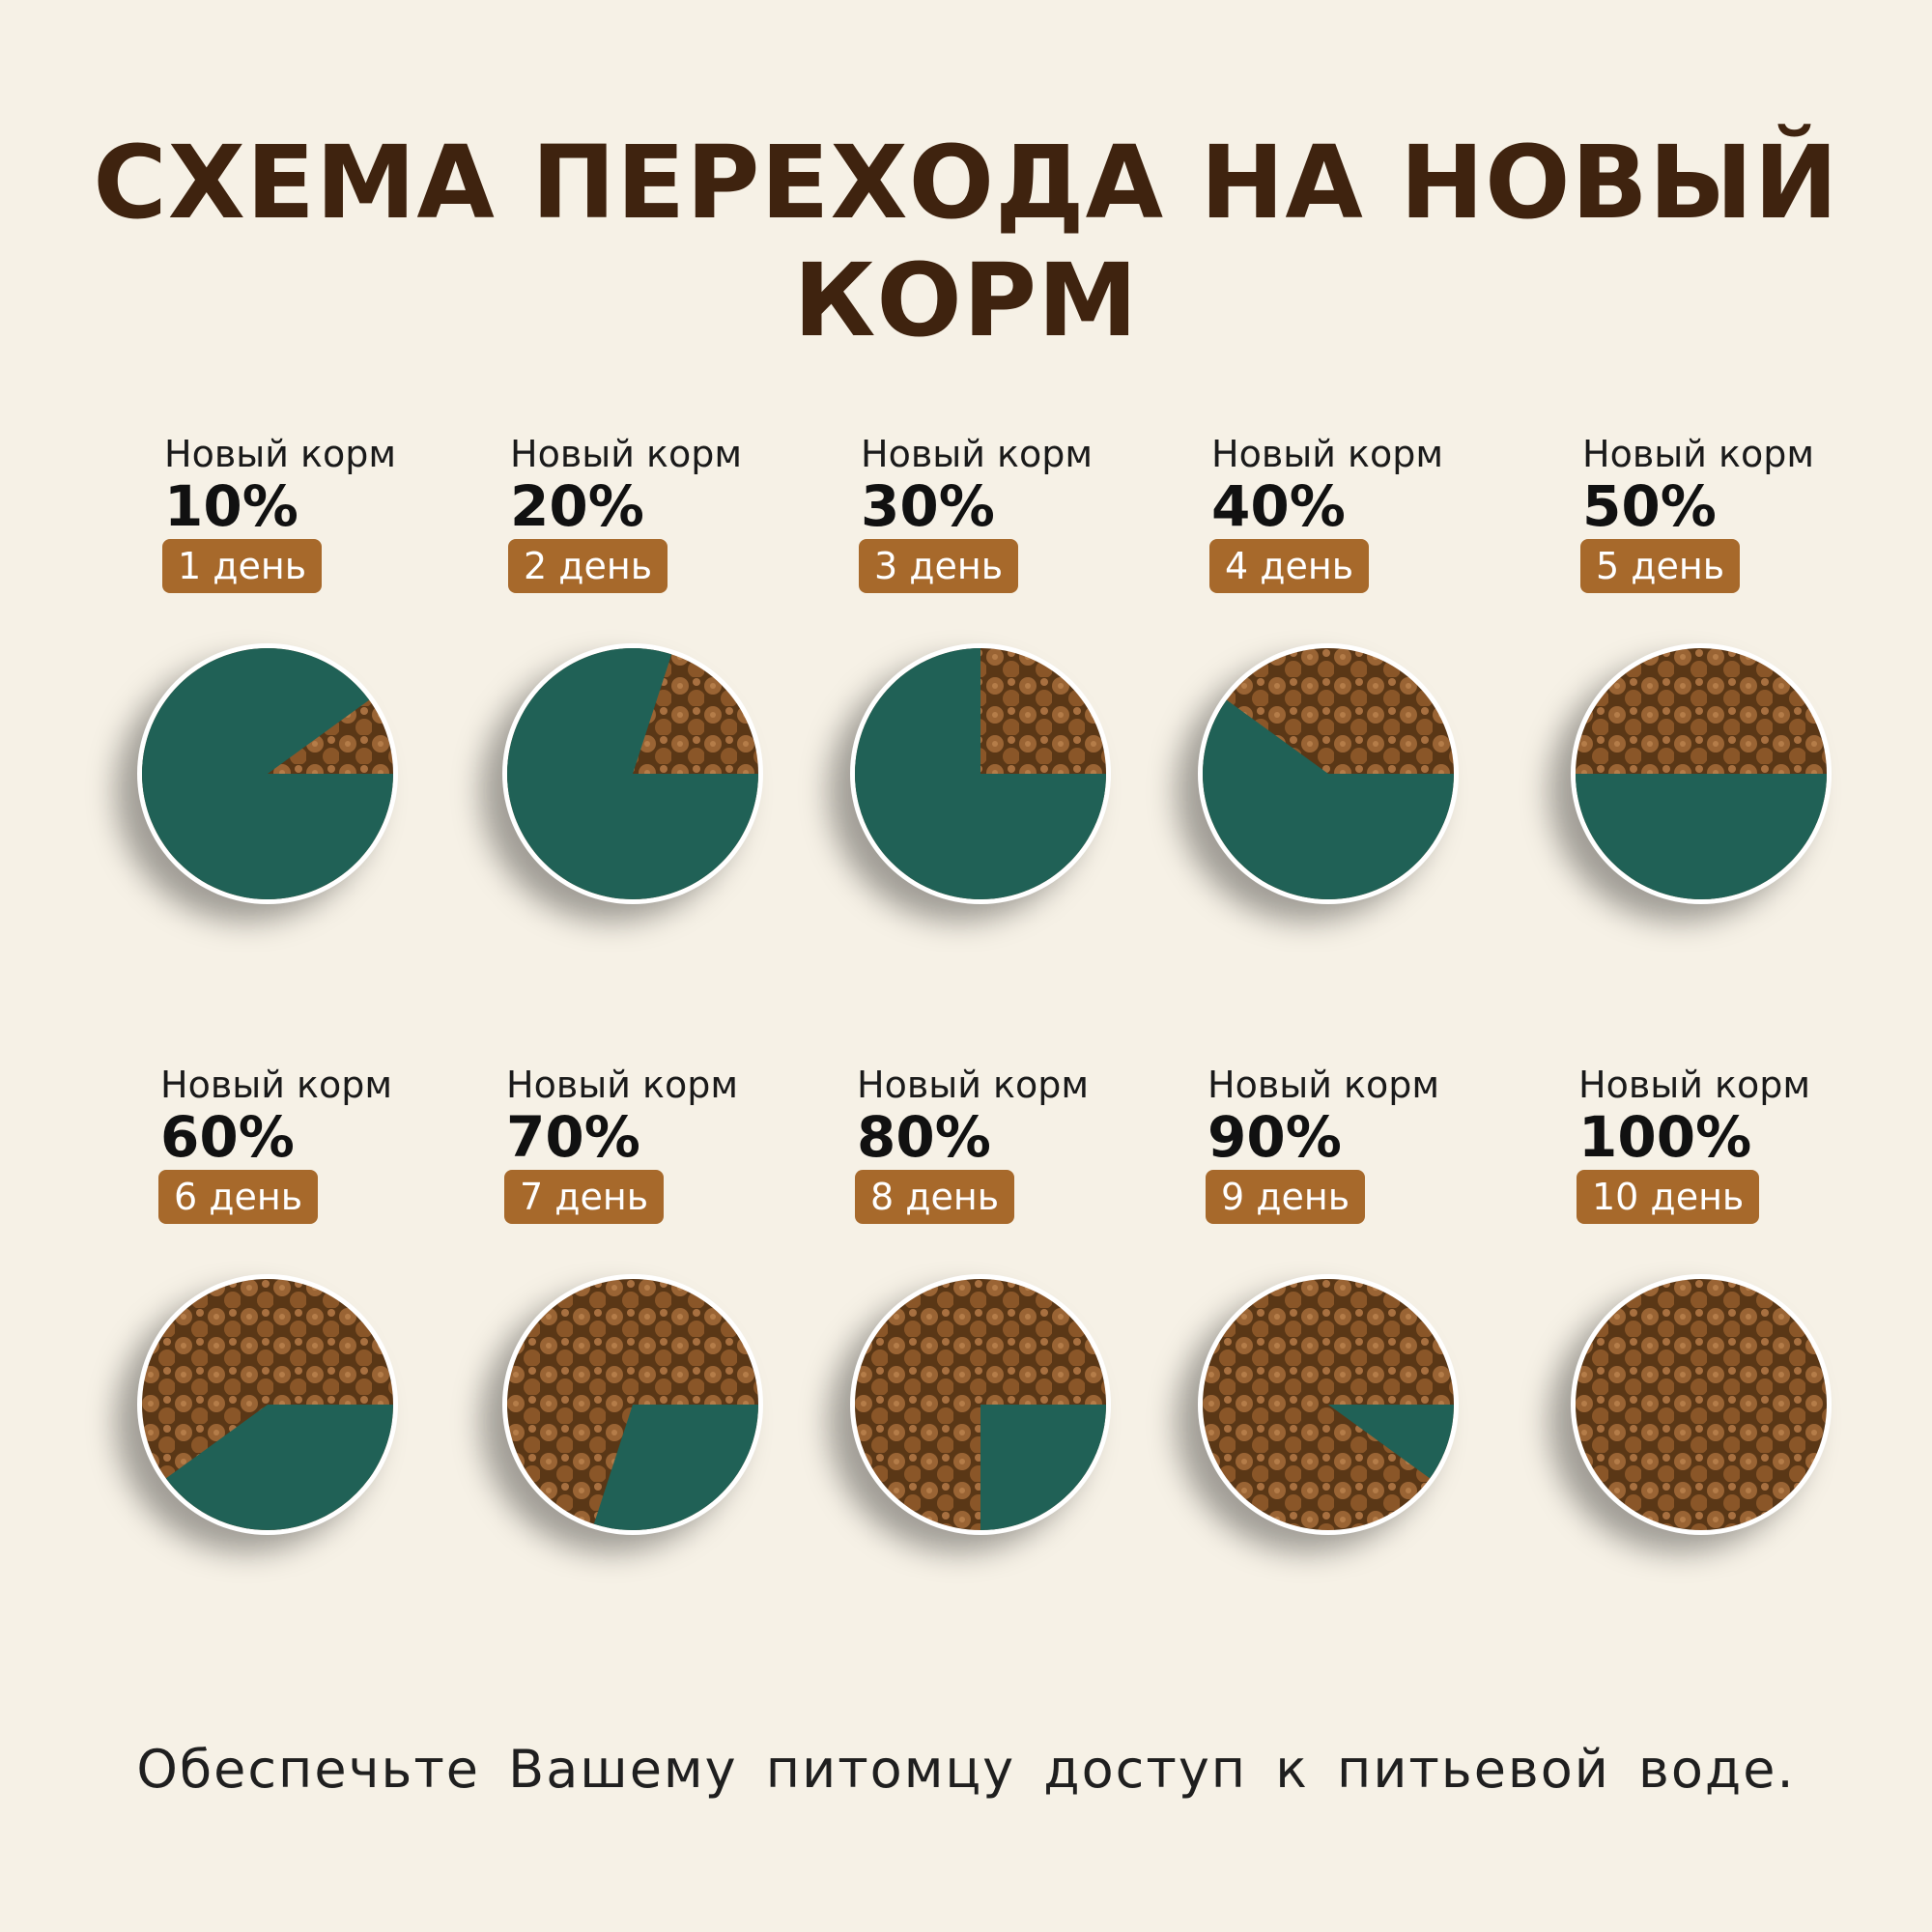 The image size is (1932, 1932). I want to click on step-day-badge: 4 день, so click(1289, 566).